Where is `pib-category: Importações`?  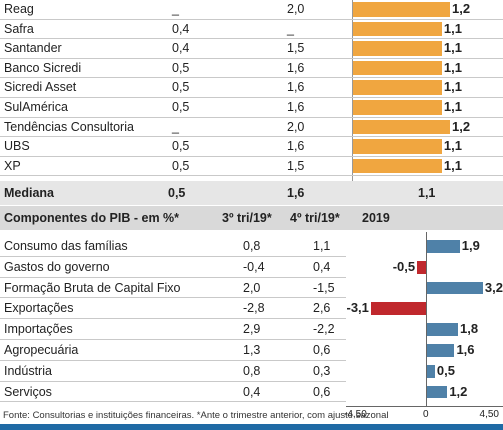
pib-category: Importações is located at coordinates (38, 329).